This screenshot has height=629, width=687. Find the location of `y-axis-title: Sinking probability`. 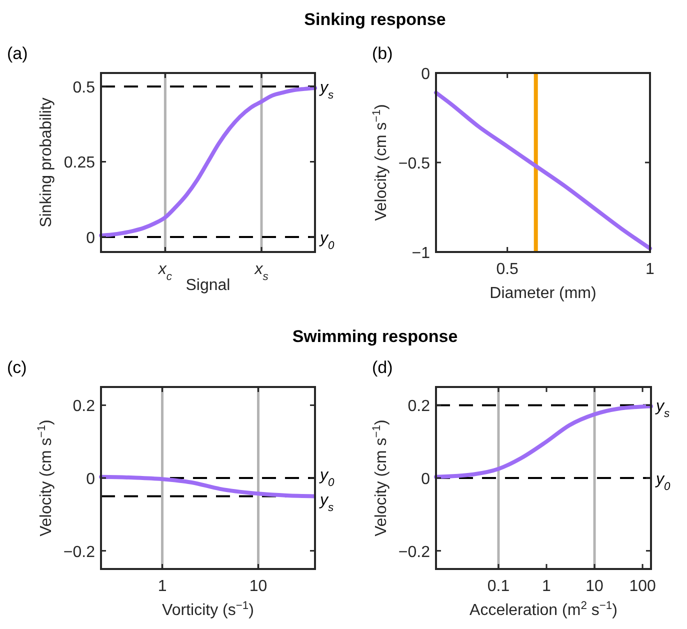

y-axis-title: Sinking probability is located at coordinates (46, 163).